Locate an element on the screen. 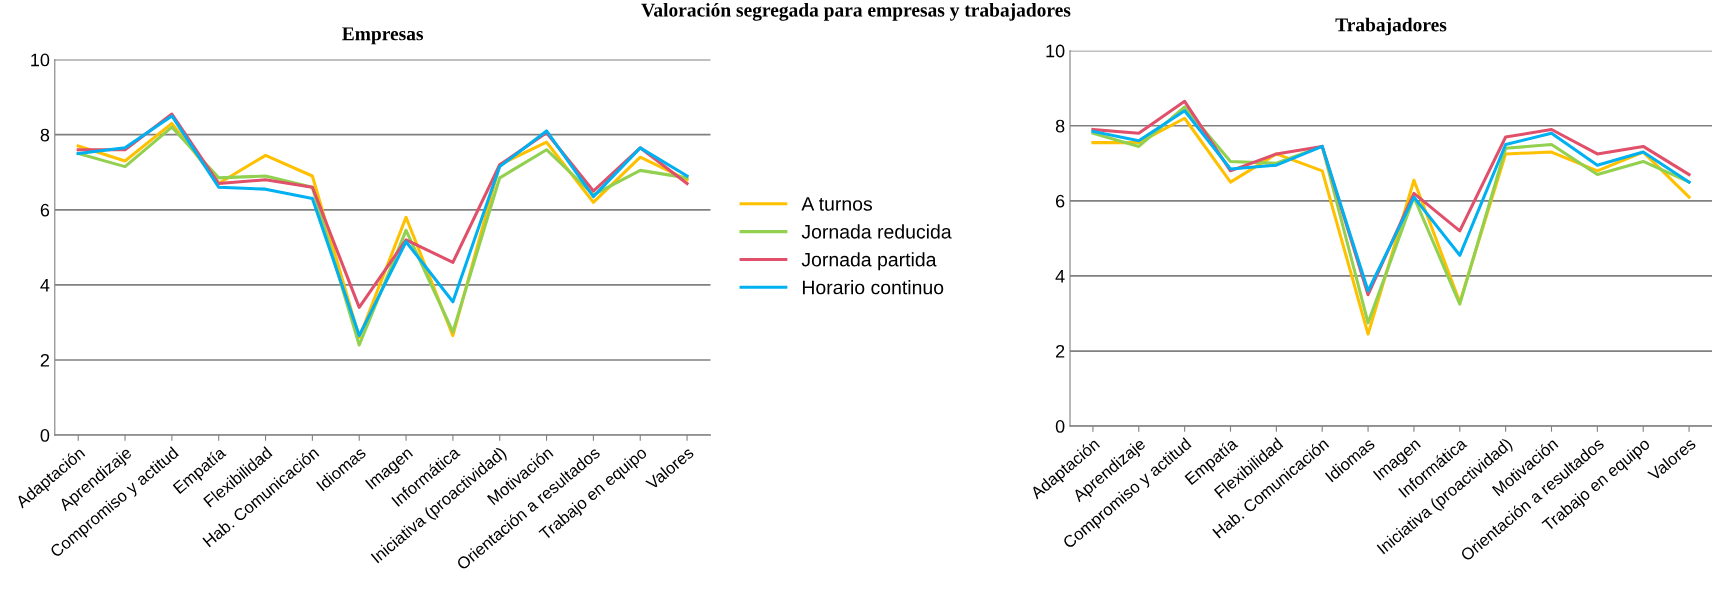  text: Valoración segregada para empresas y trabajadores is located at coordinates (856, 11).